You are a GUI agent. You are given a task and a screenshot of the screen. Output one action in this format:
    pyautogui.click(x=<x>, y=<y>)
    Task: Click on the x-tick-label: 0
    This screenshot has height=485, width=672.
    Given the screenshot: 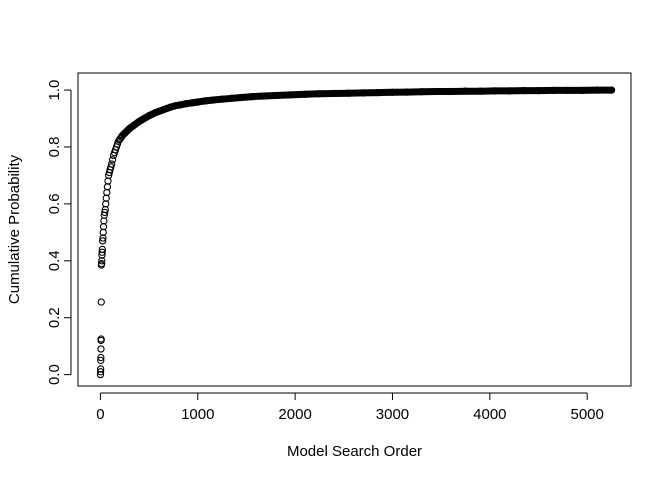 What is the action you would take?
    pyautogui.click(x=100, y=414)
    